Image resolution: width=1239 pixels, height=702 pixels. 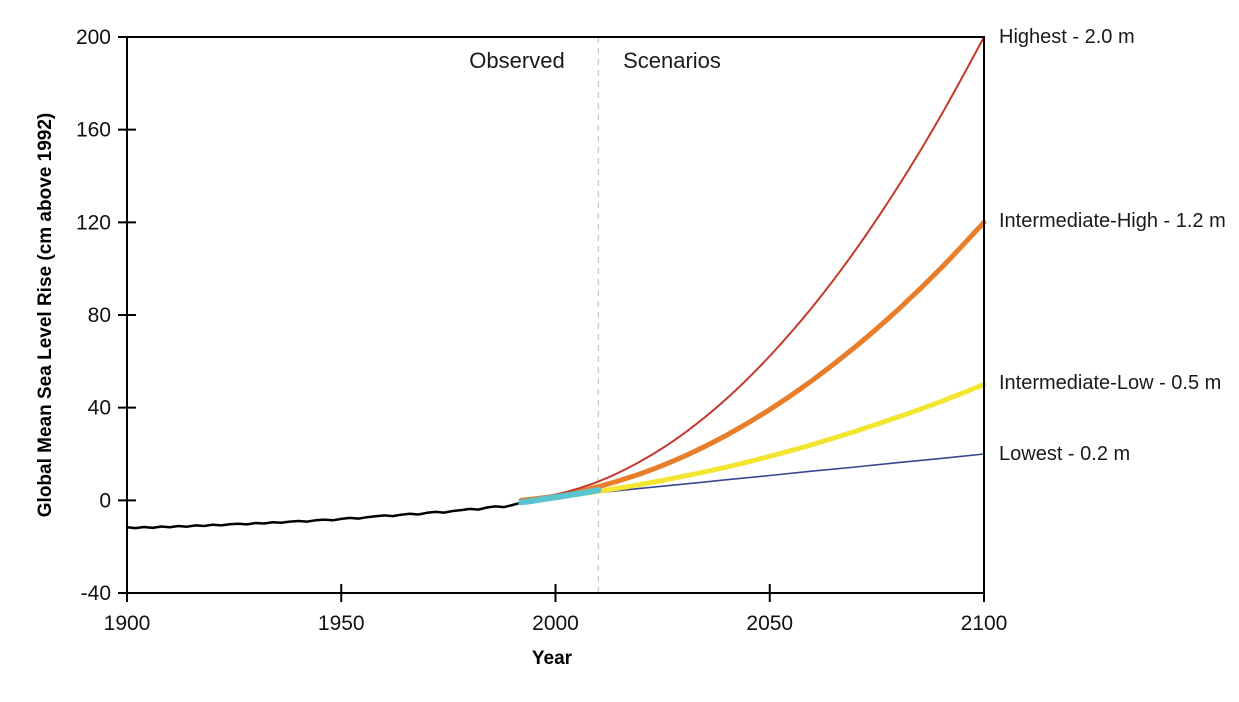 What do you see at coordinates (1067, 37) in the screenshot?
I see `legend-label-highest: Highest - 2.0 m` at bounding box center [1067, 37].